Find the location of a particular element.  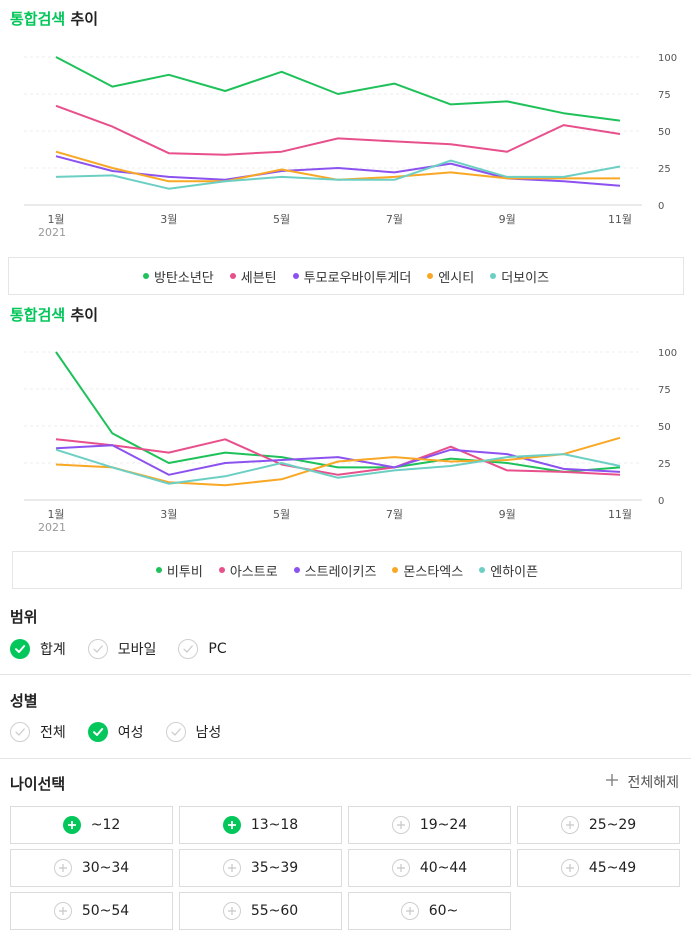

option-label: 여성 is located at coordinates (130, 733).